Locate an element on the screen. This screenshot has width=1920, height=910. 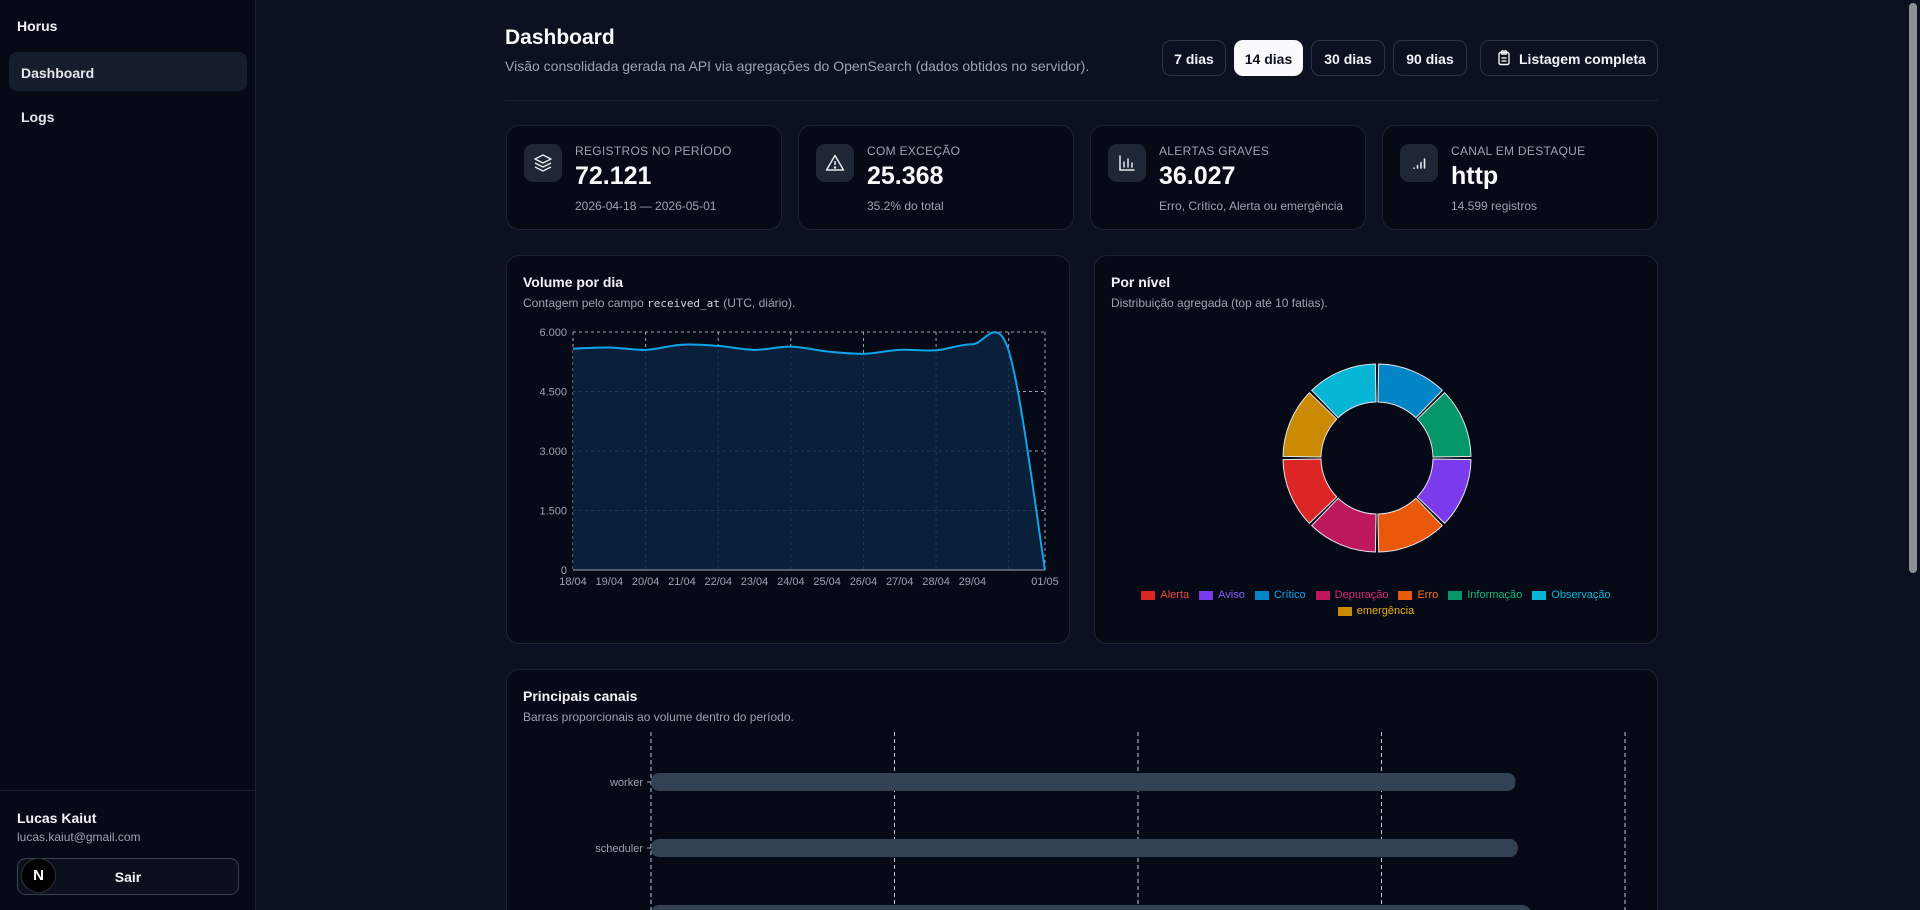
bar-worker is located at coordinates (1083, 782).